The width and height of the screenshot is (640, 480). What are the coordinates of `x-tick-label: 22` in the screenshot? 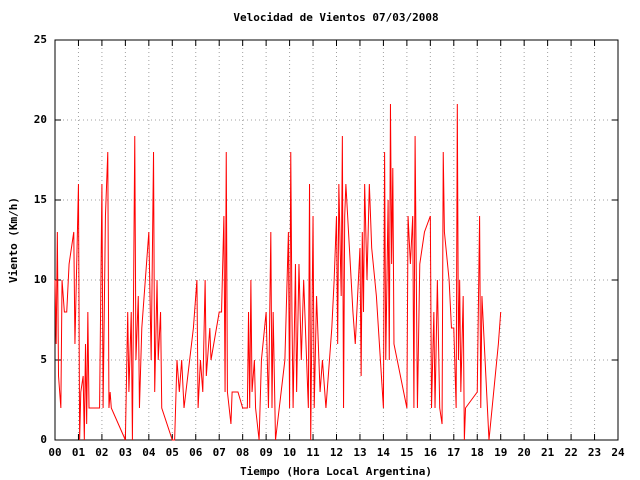 It's located at (570, 452).